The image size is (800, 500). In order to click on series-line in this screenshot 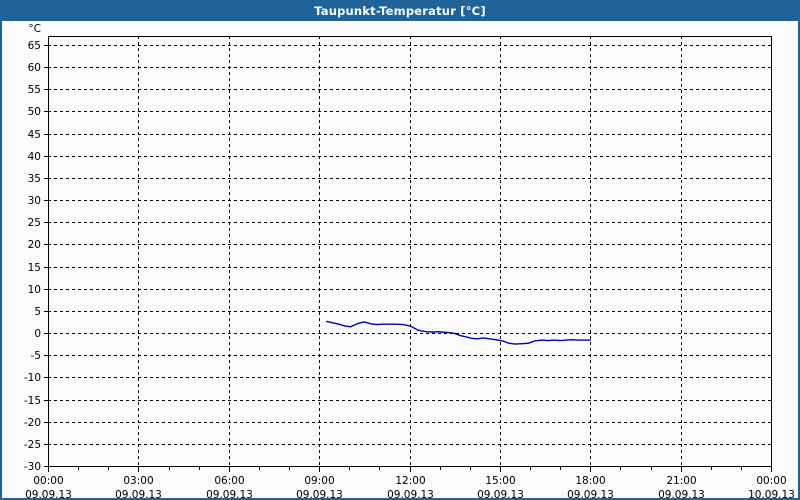, I will do `click(458, 332)`.